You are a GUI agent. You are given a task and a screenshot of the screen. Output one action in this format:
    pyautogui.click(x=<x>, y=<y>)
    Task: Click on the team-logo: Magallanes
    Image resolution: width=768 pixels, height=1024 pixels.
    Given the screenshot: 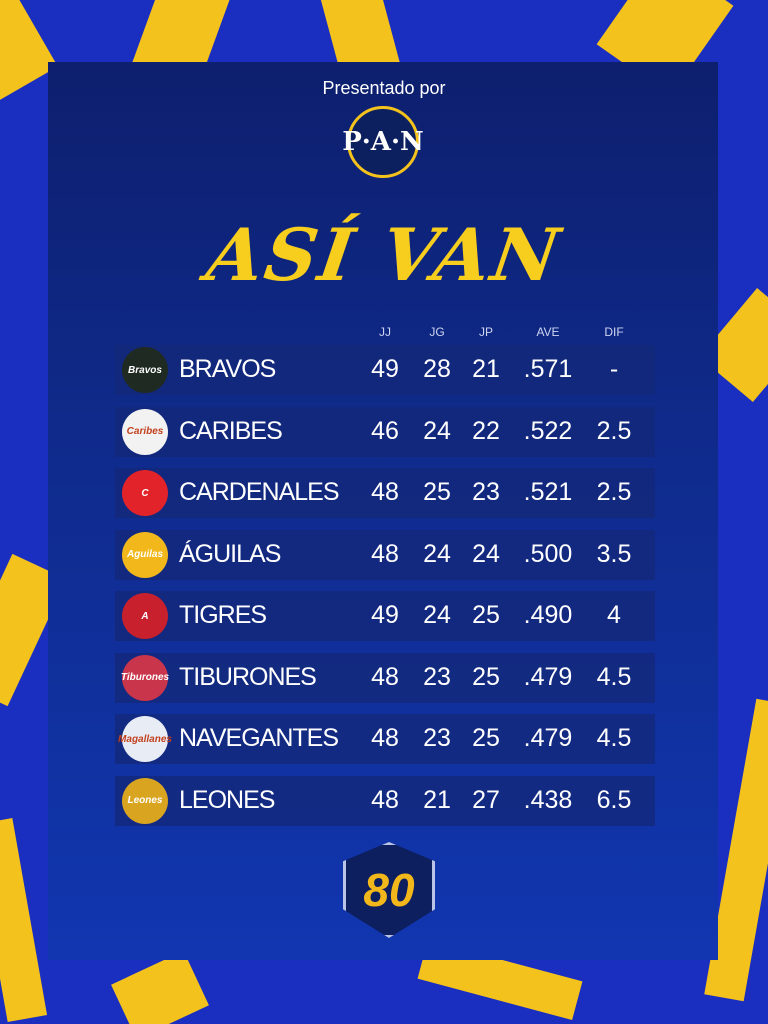 What is the action you would take?
    pyautogui.click(x=145, y=739)
    